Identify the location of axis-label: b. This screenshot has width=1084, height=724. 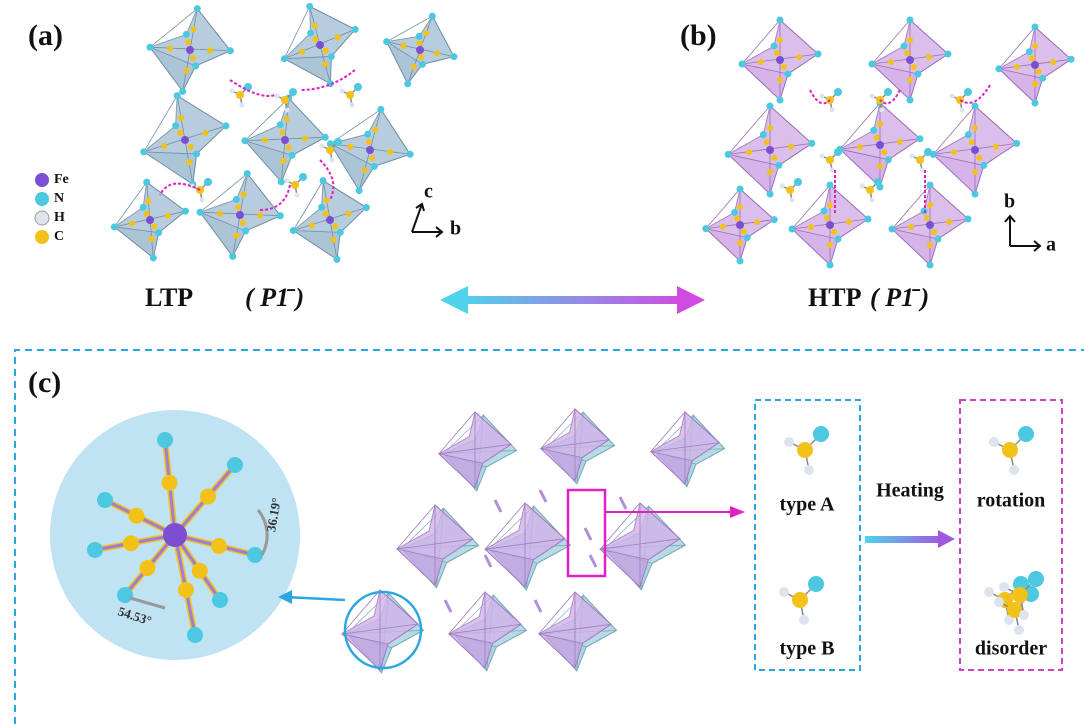
(455, 229).